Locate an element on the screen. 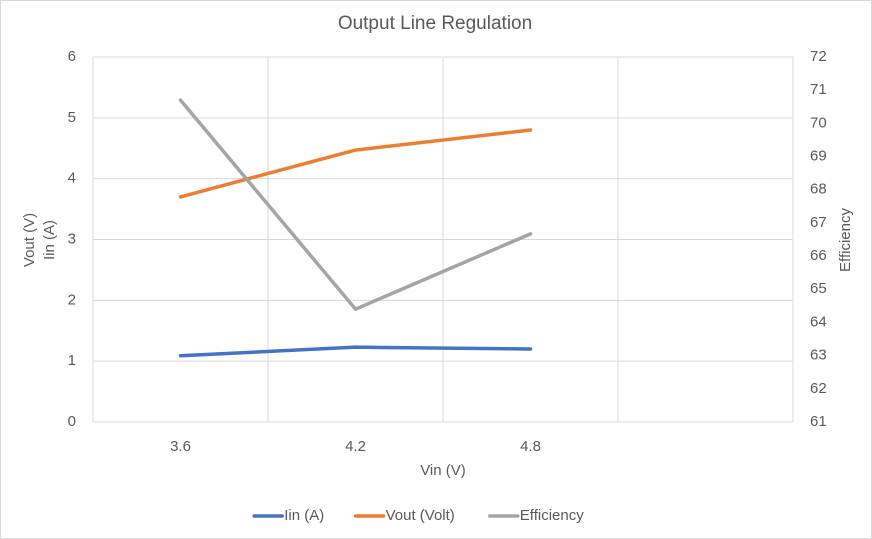 The height and width of the screenshot is (539, 872). chart-title: Output Line Regulation is located at coordinates (435, 23).